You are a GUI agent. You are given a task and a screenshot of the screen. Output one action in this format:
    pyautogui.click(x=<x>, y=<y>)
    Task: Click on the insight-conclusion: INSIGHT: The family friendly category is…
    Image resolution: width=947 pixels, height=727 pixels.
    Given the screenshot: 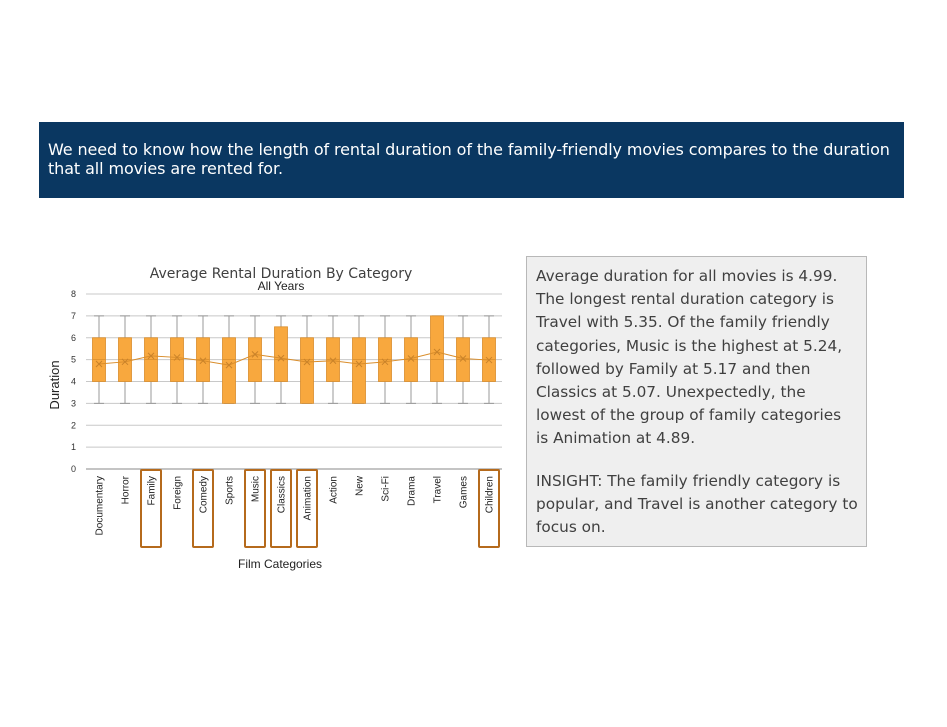 What is the action you would take?
    pyautogui.click(x=697, y=505)
    